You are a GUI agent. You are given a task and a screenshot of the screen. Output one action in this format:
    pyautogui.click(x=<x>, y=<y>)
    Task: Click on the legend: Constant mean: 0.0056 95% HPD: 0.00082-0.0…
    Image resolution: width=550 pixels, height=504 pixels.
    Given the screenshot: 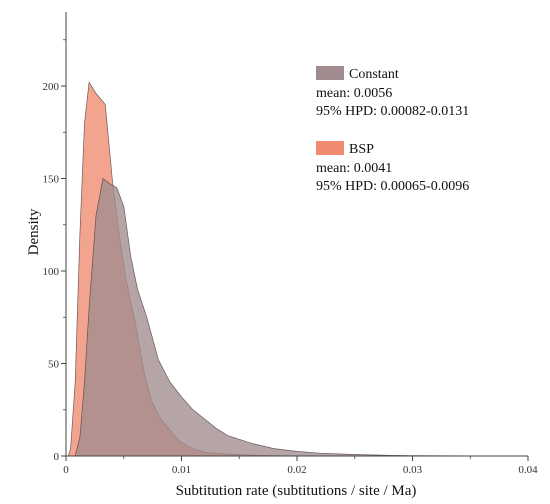 What is the action you would take?
    pyautogui.click(x=392, y=130)
    